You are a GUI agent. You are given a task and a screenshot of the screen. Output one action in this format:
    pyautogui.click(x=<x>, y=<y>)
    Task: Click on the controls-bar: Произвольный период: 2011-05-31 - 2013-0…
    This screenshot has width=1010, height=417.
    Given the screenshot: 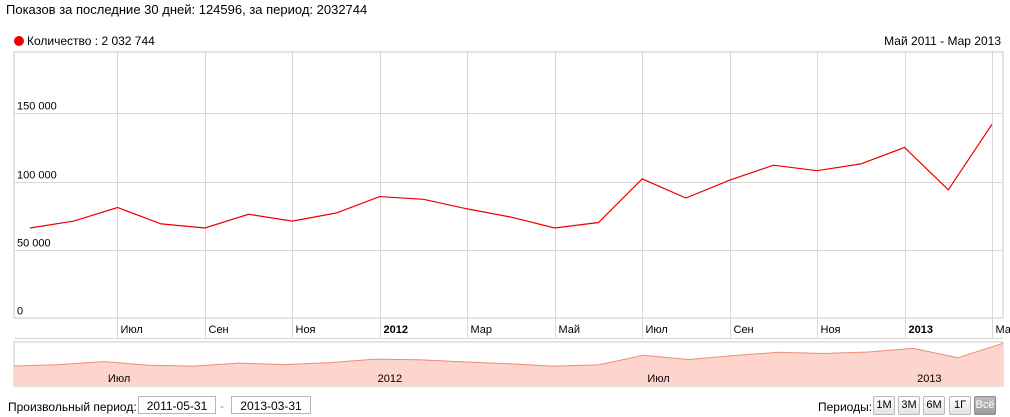 What is the action you would take?
    pyautogui.click(x=505, y=405)
    